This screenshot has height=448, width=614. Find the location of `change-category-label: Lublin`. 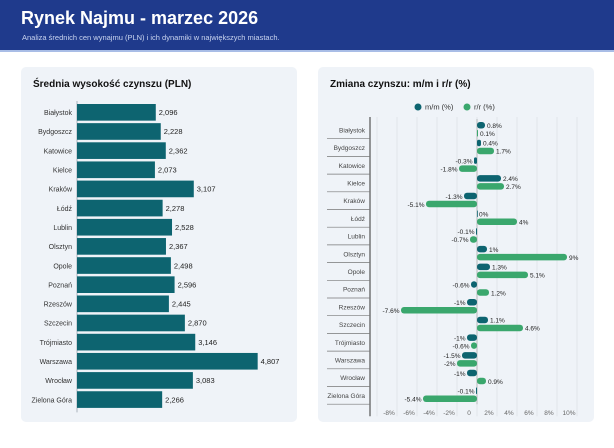

change-category-label: Lublin is located at coordinates (357, 237).